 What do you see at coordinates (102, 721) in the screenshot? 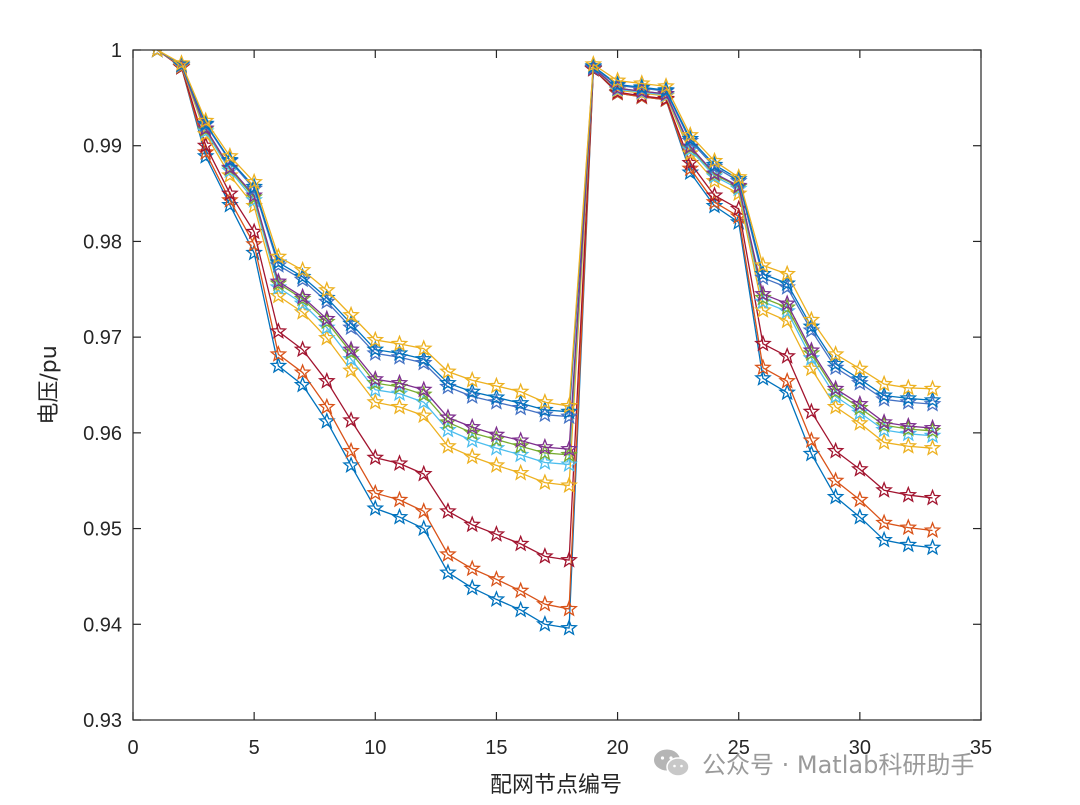
I see `y-tick-label: 0.93` at bounding box center [102, 721].